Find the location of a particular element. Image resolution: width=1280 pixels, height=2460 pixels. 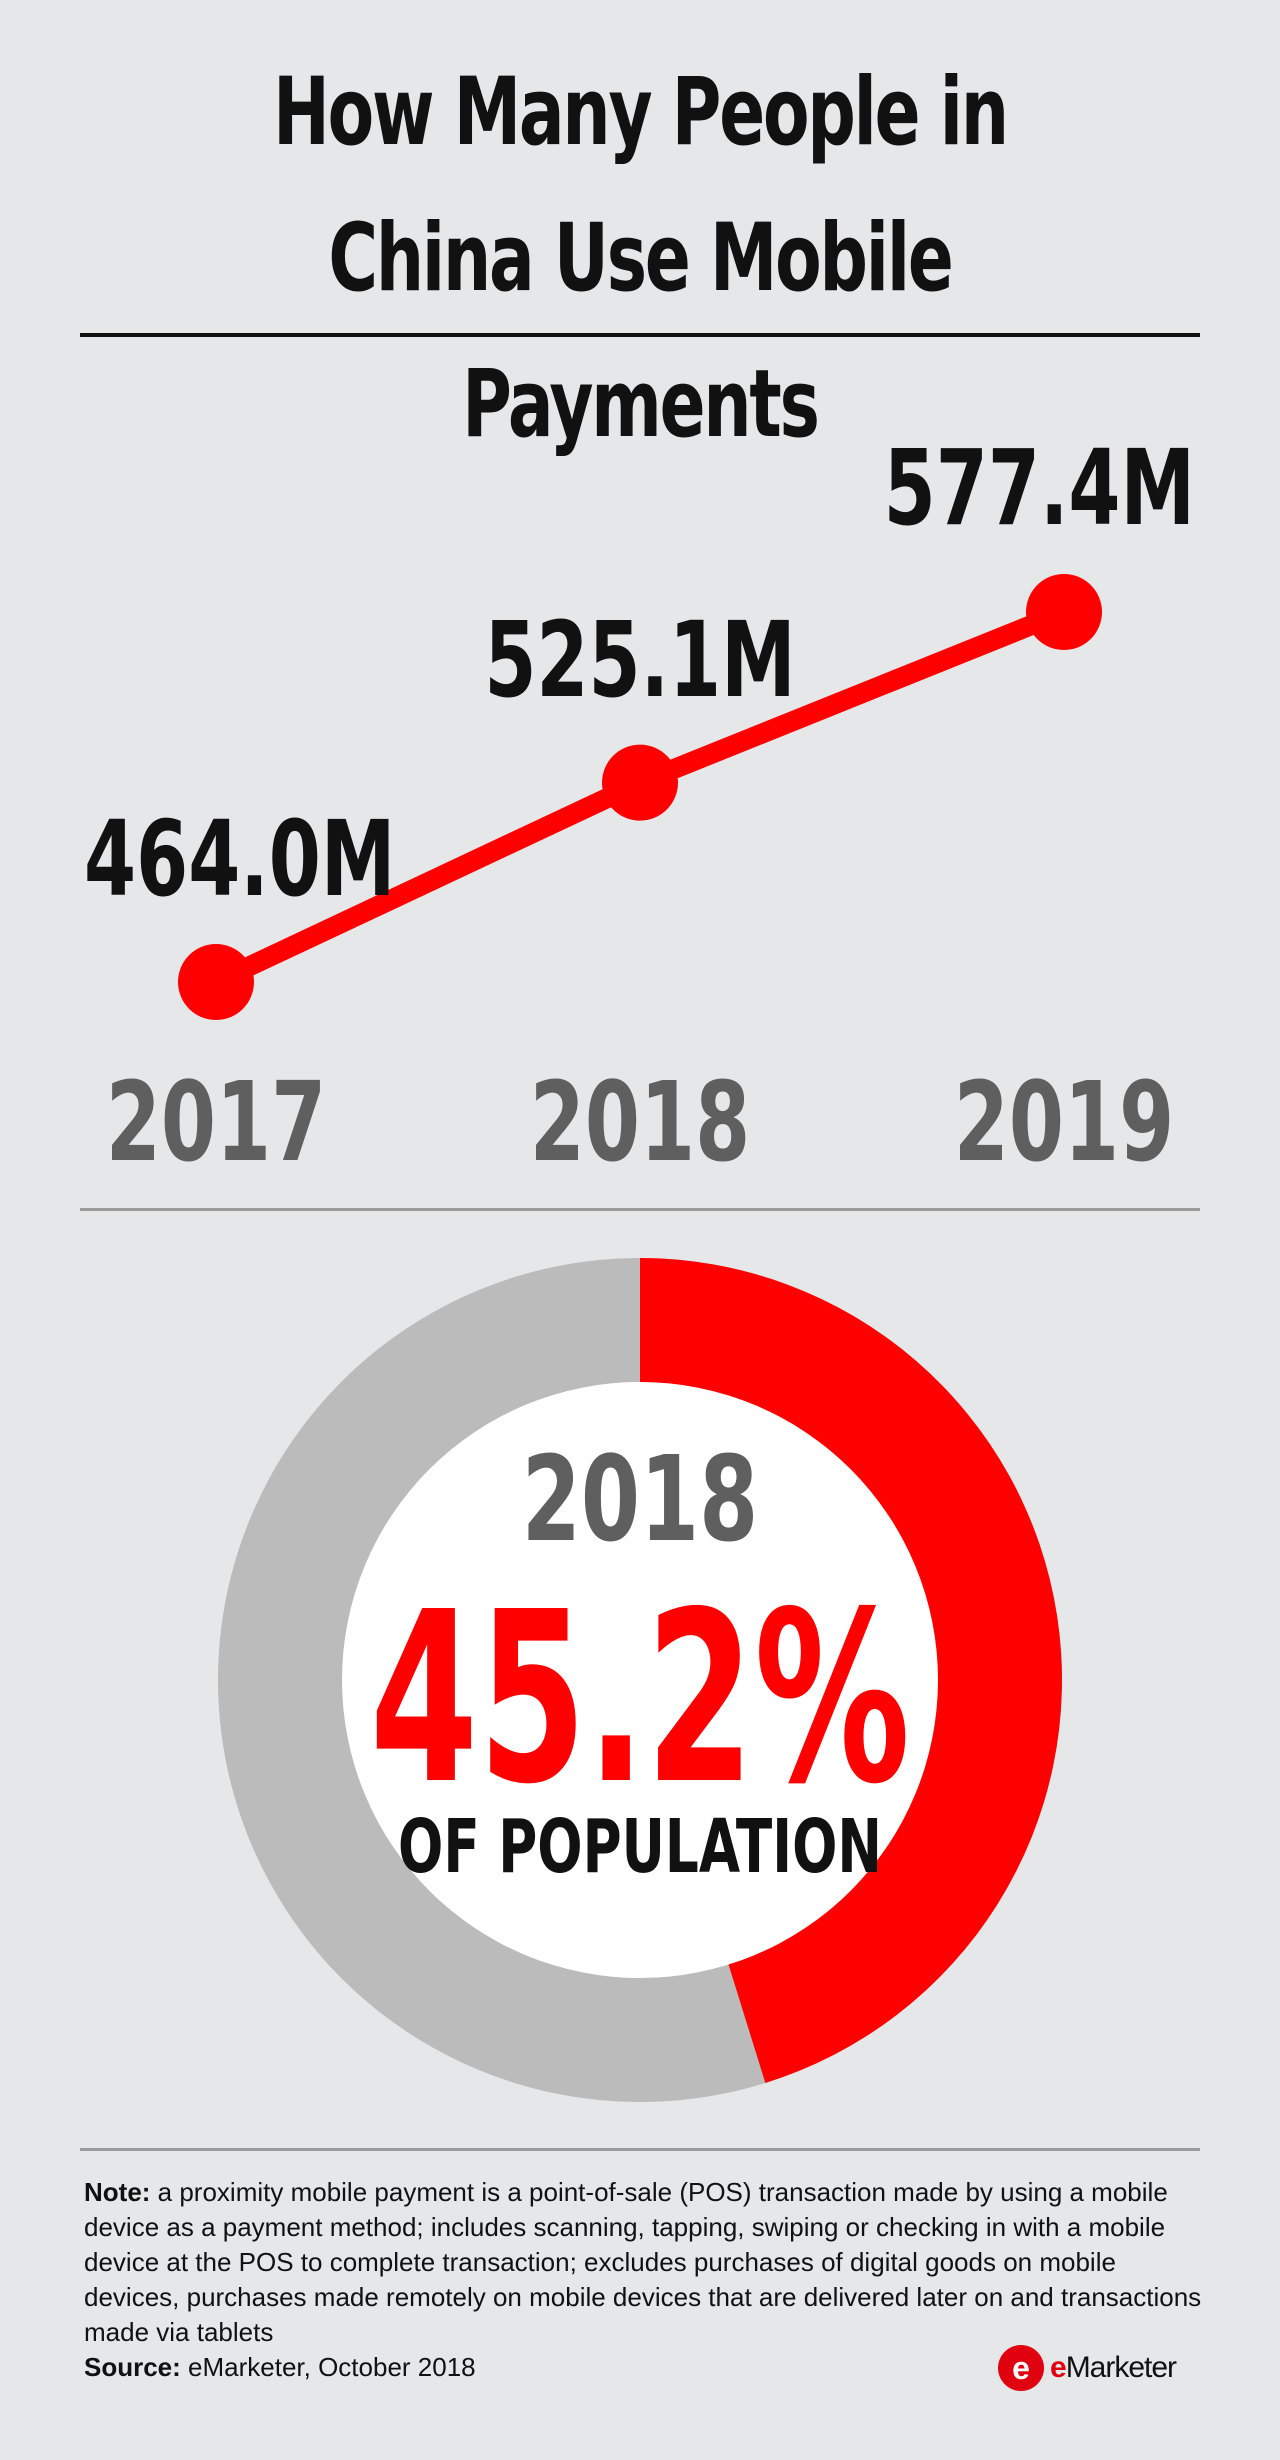

donut-value-group: 45.2% is located at coordinates (640, 1699).